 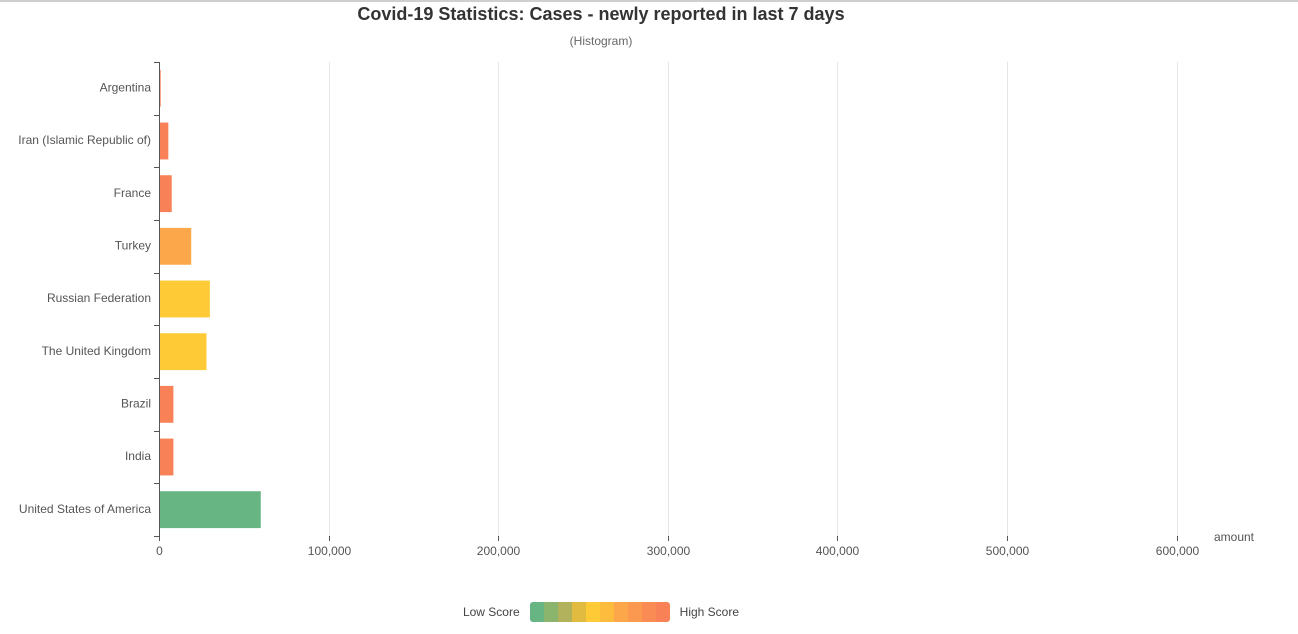 What do you see at coordinates (84, 140) in the screenshot?
I see `category-label: Iran (Islamic Republic of)` at bounding box center [84, 140].